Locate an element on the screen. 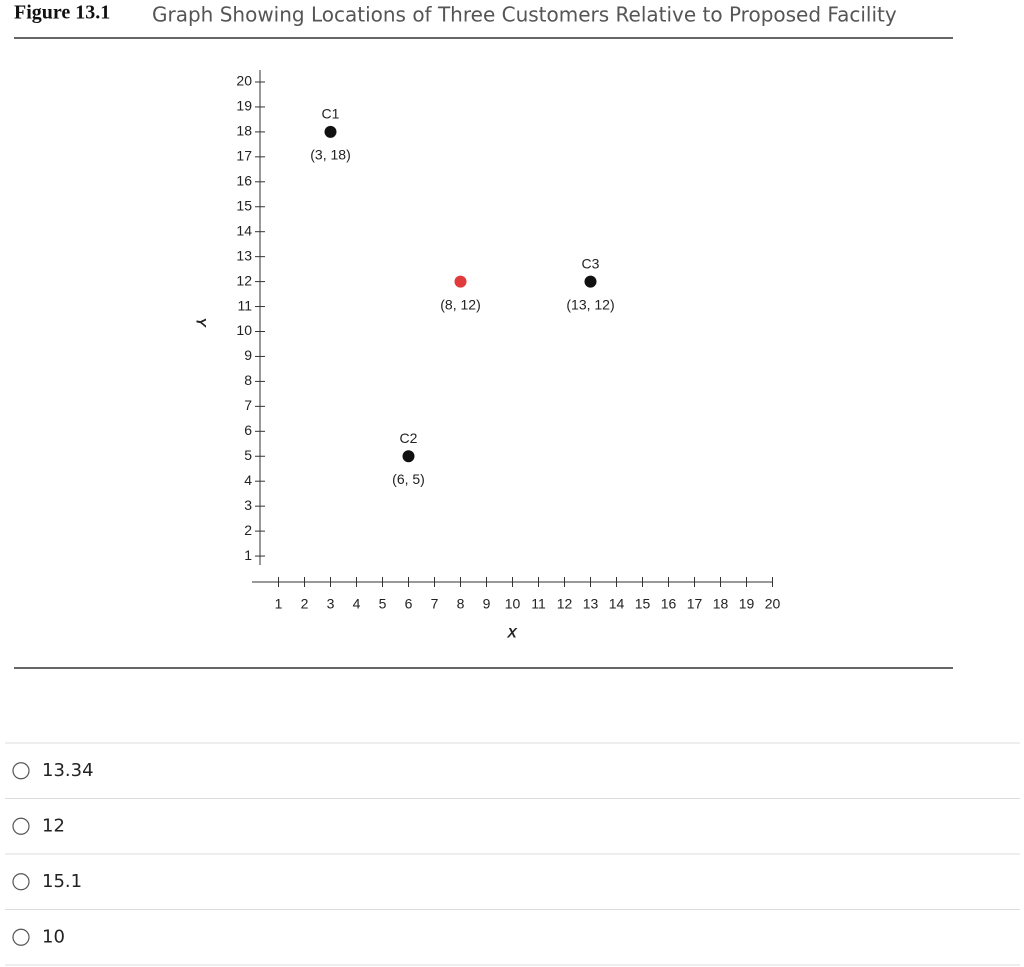 This screenshot has height=967, width=1024. y-tick-label: 15 is located at coordinates (244, 205).